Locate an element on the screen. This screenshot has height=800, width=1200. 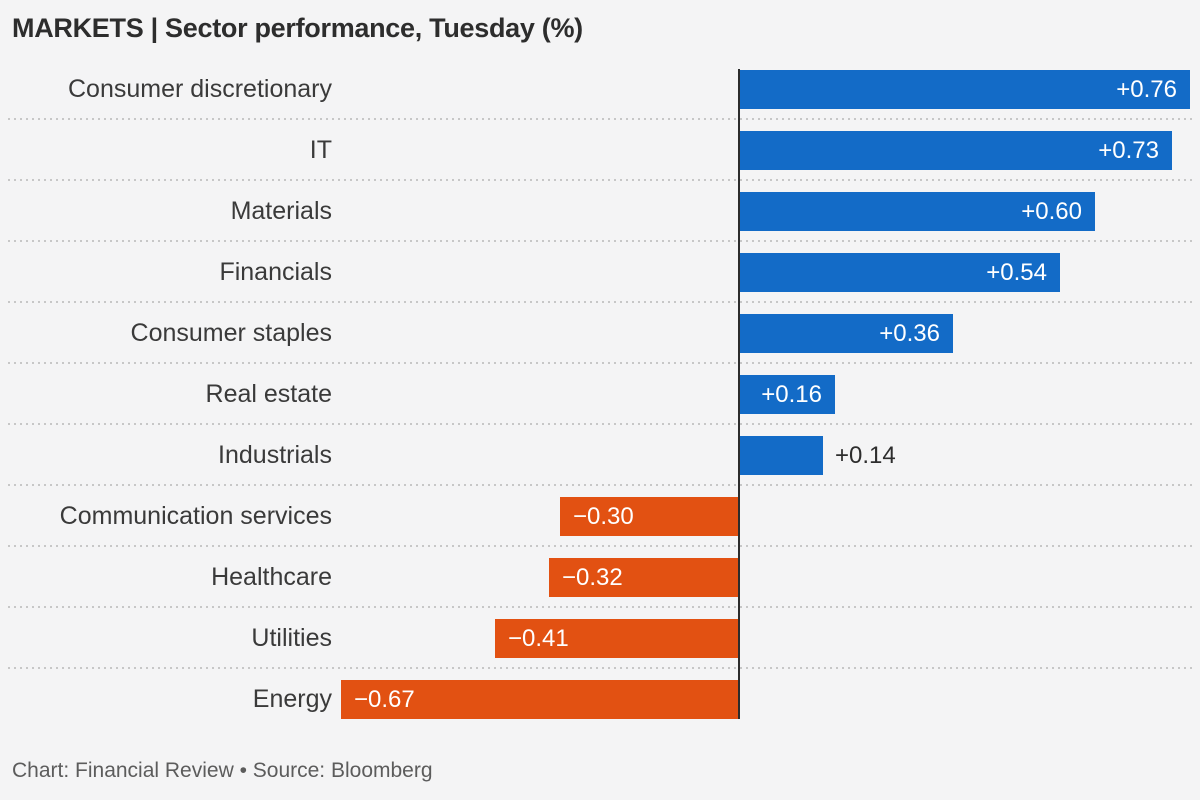
bar-industrials is located at coordinates (781, 455).